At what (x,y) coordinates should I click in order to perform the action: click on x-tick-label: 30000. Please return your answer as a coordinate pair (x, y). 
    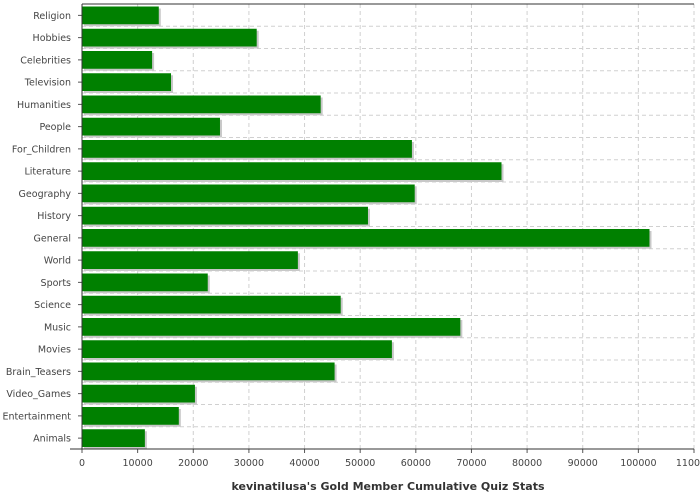
    Looking at the image, I should click on (249, 463).